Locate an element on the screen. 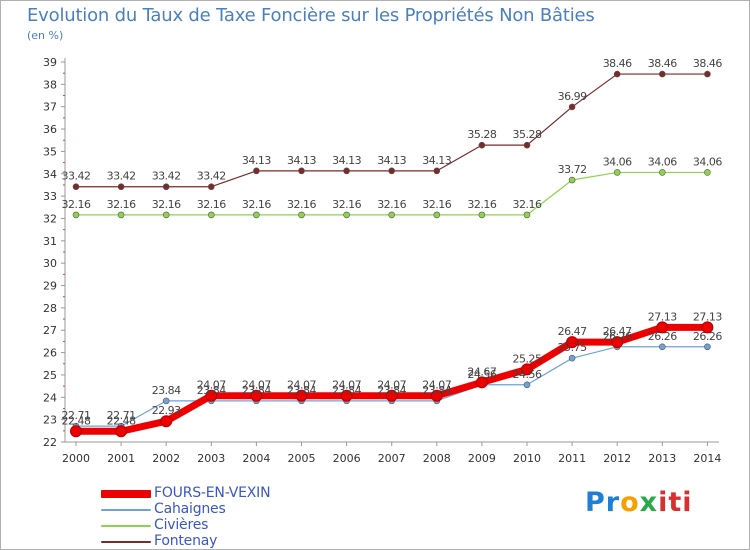 This screenshot has width=750, height=550. y-tick-label: 25 is located at coordinates (50, 375).